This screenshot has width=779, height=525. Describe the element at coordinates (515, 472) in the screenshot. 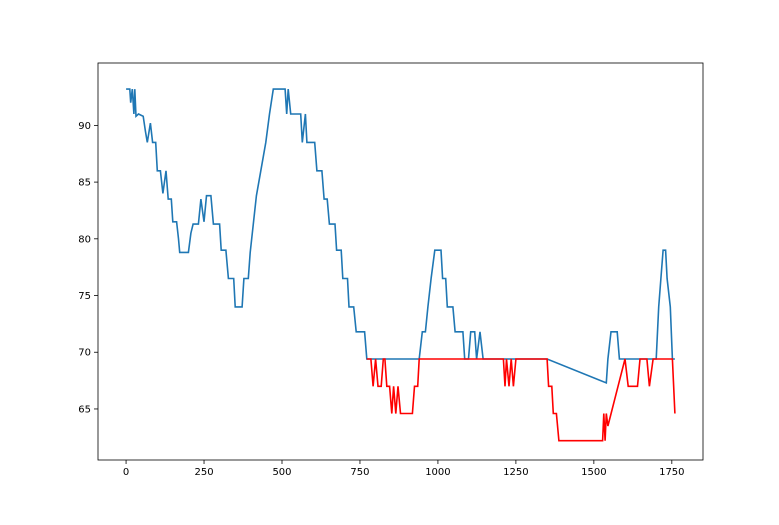

I see `x-tick-label: 1250` at that location.